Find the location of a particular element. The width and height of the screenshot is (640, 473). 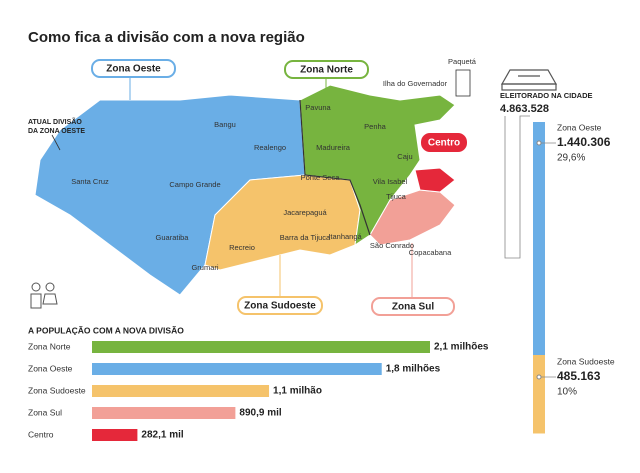

row-label: Zona Oeste is located at coordinates (50, 368).